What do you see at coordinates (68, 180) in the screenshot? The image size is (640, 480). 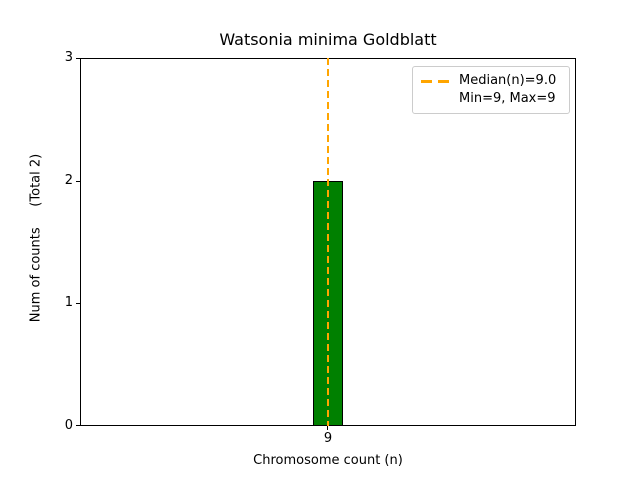 I see `y-tick-label: 2` at bounding box center [68, 180].